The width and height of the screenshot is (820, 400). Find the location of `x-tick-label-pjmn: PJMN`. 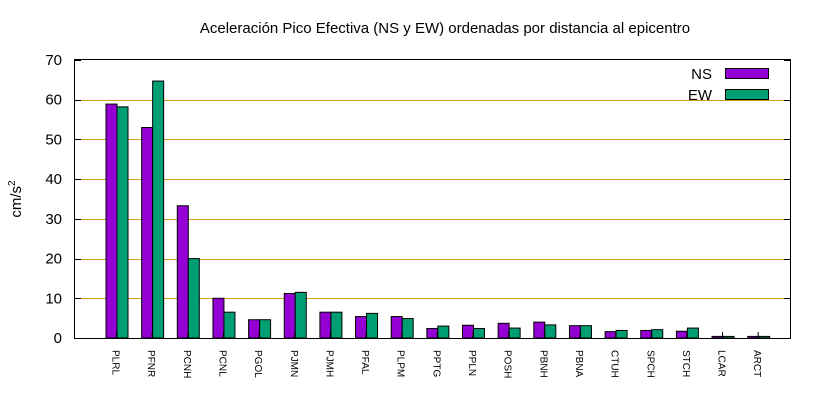

x-tick-label-pjmn: PJMN is located at coordinates (293, 363).